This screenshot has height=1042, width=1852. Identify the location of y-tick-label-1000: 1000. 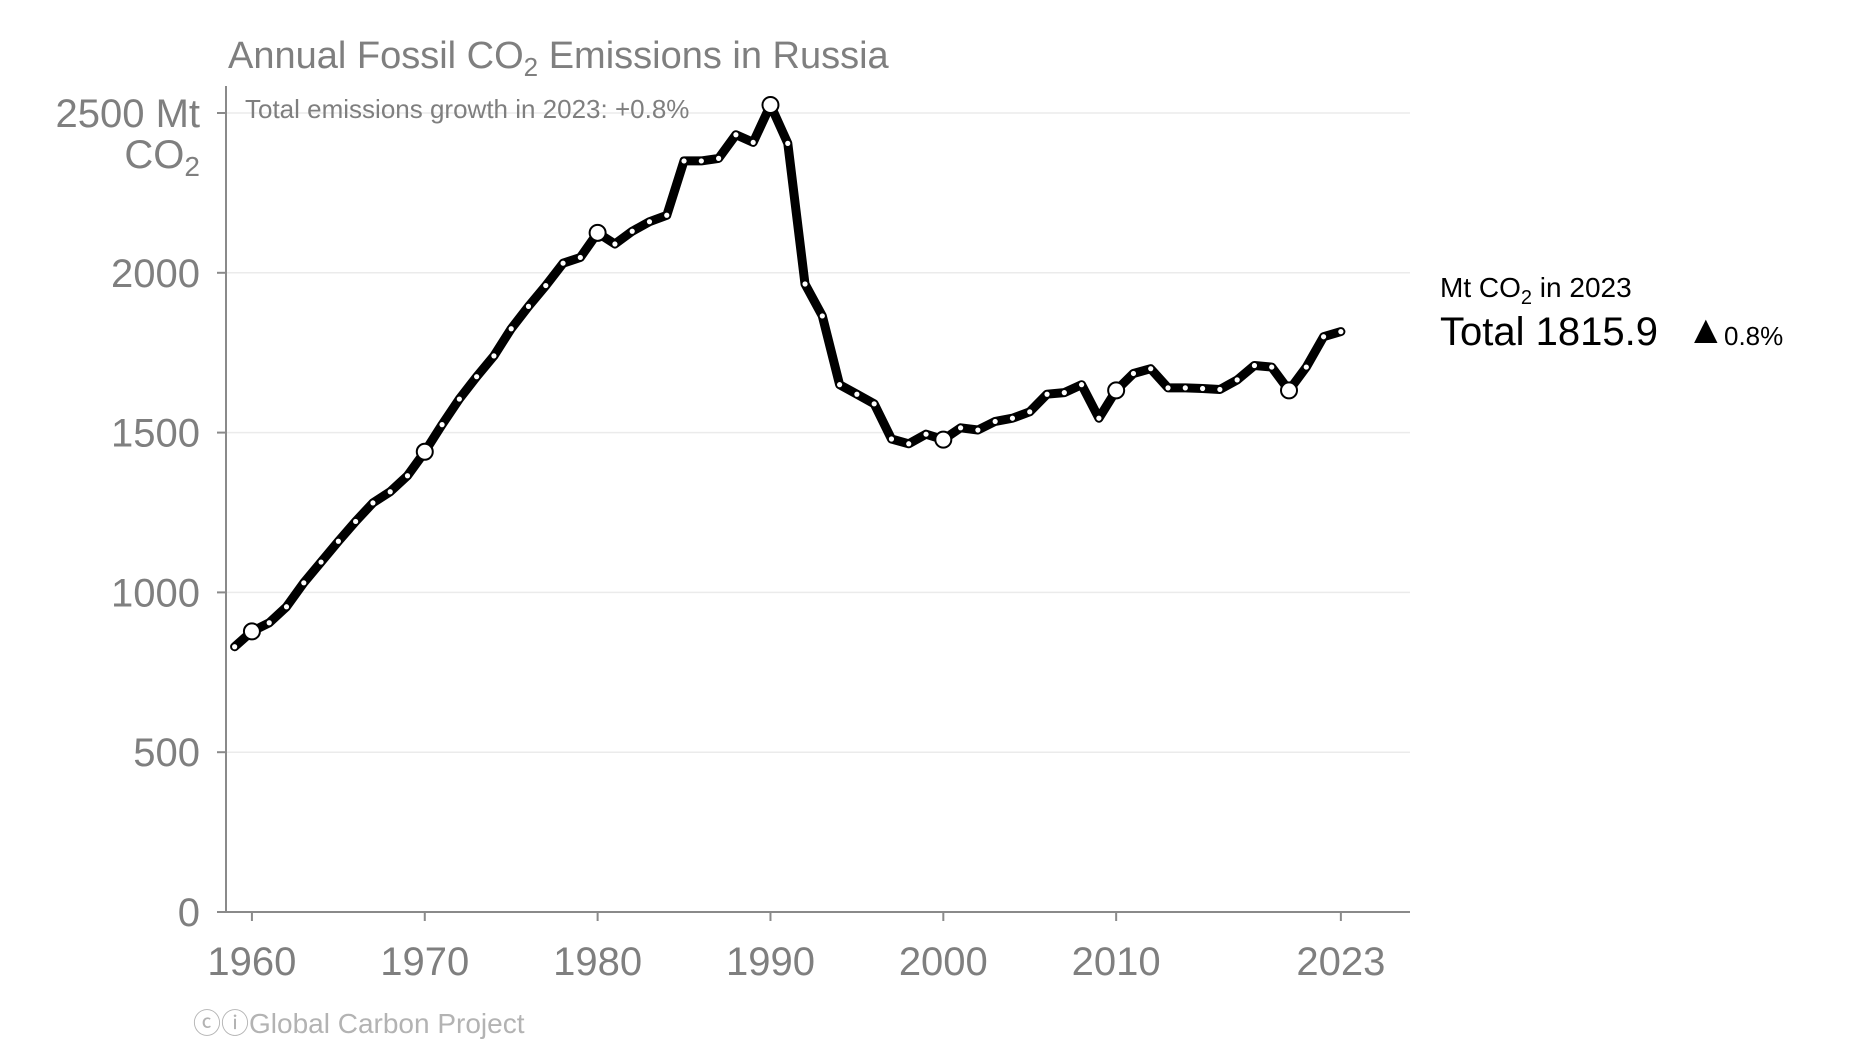
(155, 593).